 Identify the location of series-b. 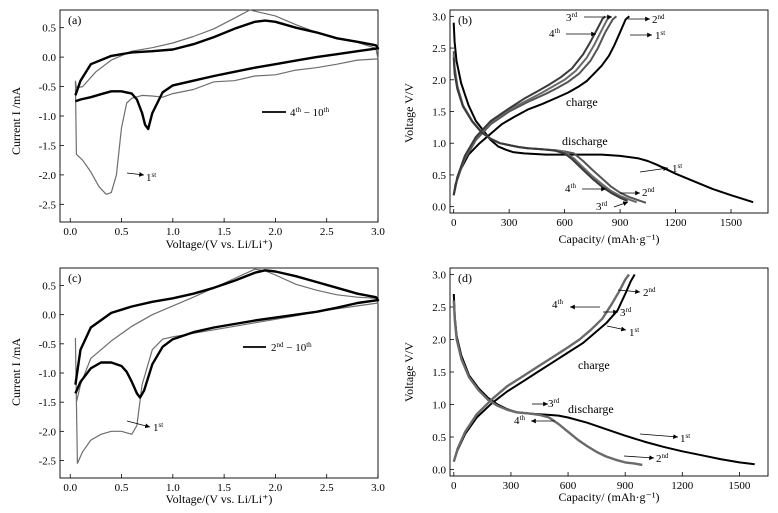
(603, 109).